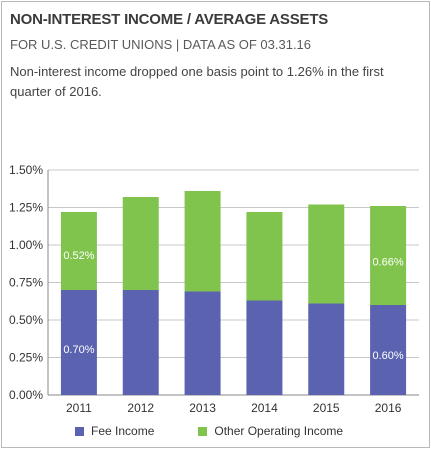 The width and height of the screenshot is (431, 449). Describe the element at coordinates (202, 408) in the screenshot. I see `x-tick-label: 2013` at that location.